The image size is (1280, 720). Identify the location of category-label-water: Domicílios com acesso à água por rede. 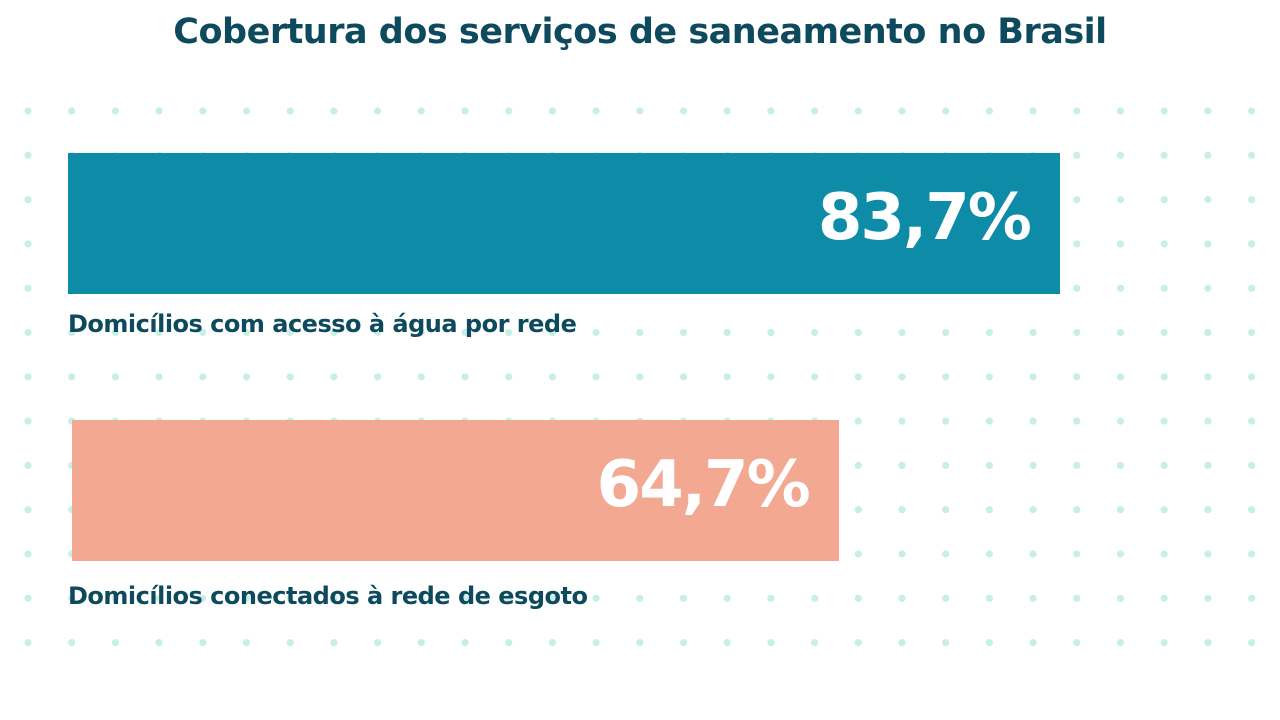
(322, 324).